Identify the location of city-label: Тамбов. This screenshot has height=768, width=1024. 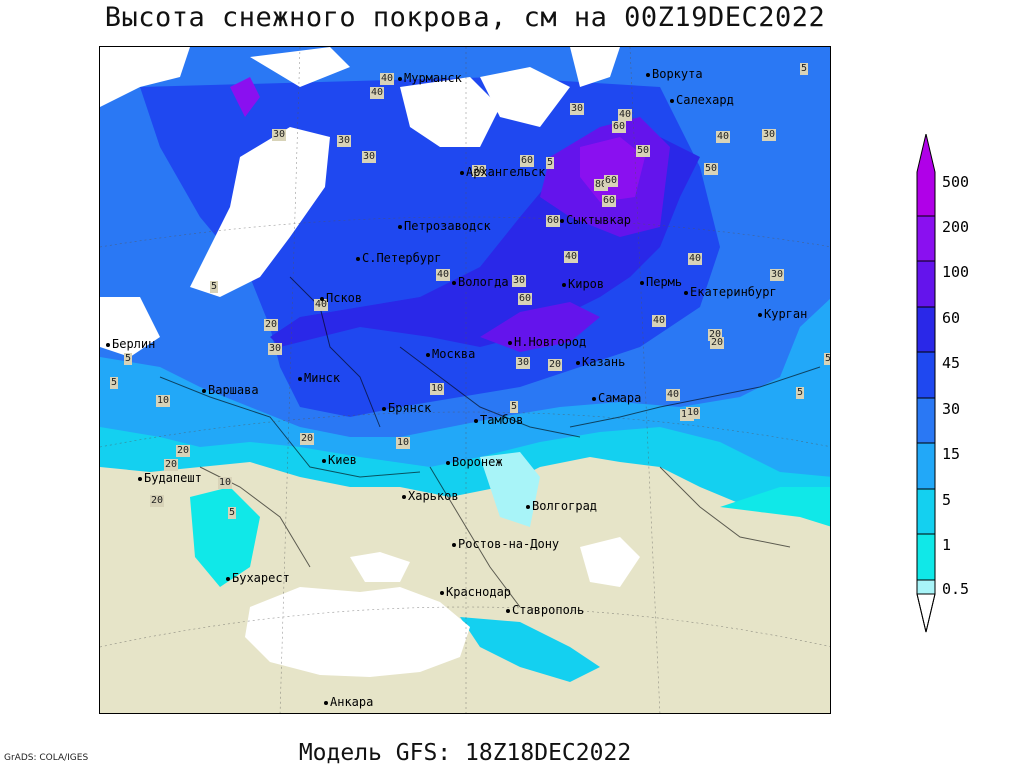
(498, 420).